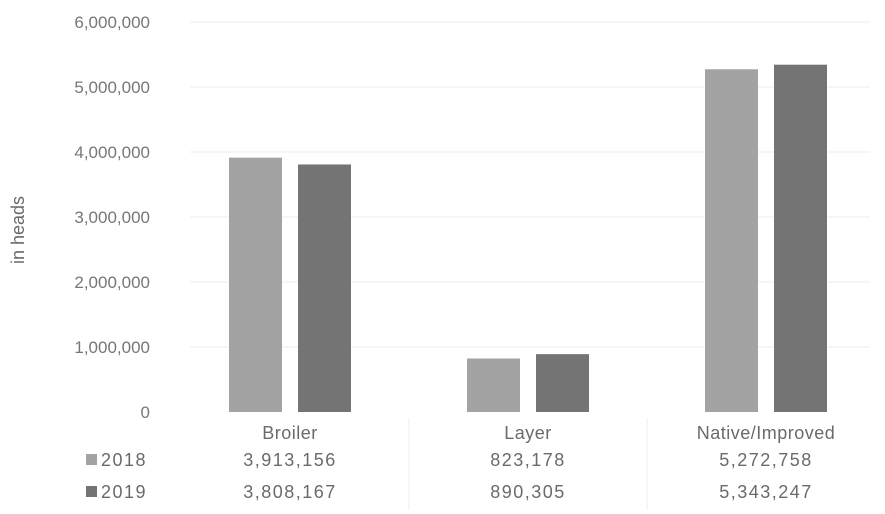 The height and width of the screenshot is (514, 885). I want to click on y-tick-label: 3,000,000, so click(112, 217).